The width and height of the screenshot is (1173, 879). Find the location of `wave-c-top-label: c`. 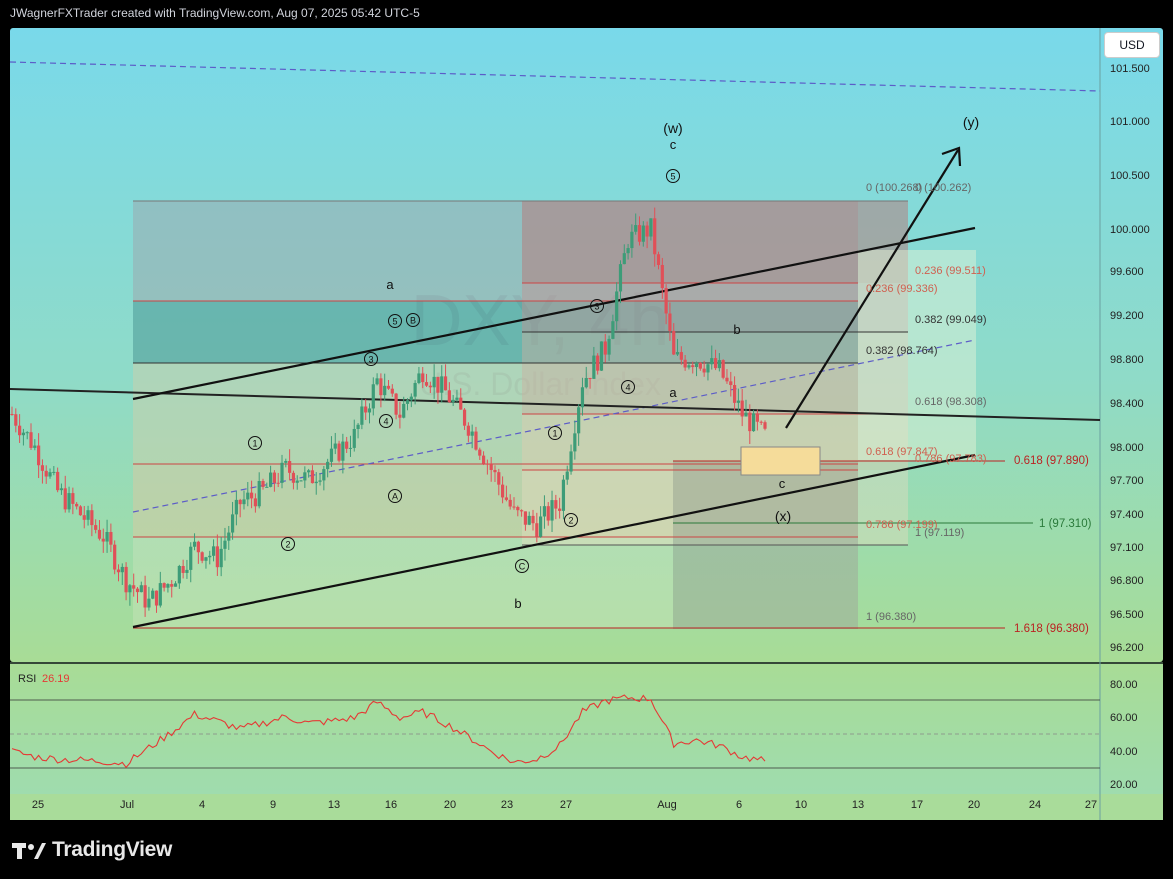

wave-c-top-label: c is located at coordinates (673, 144).